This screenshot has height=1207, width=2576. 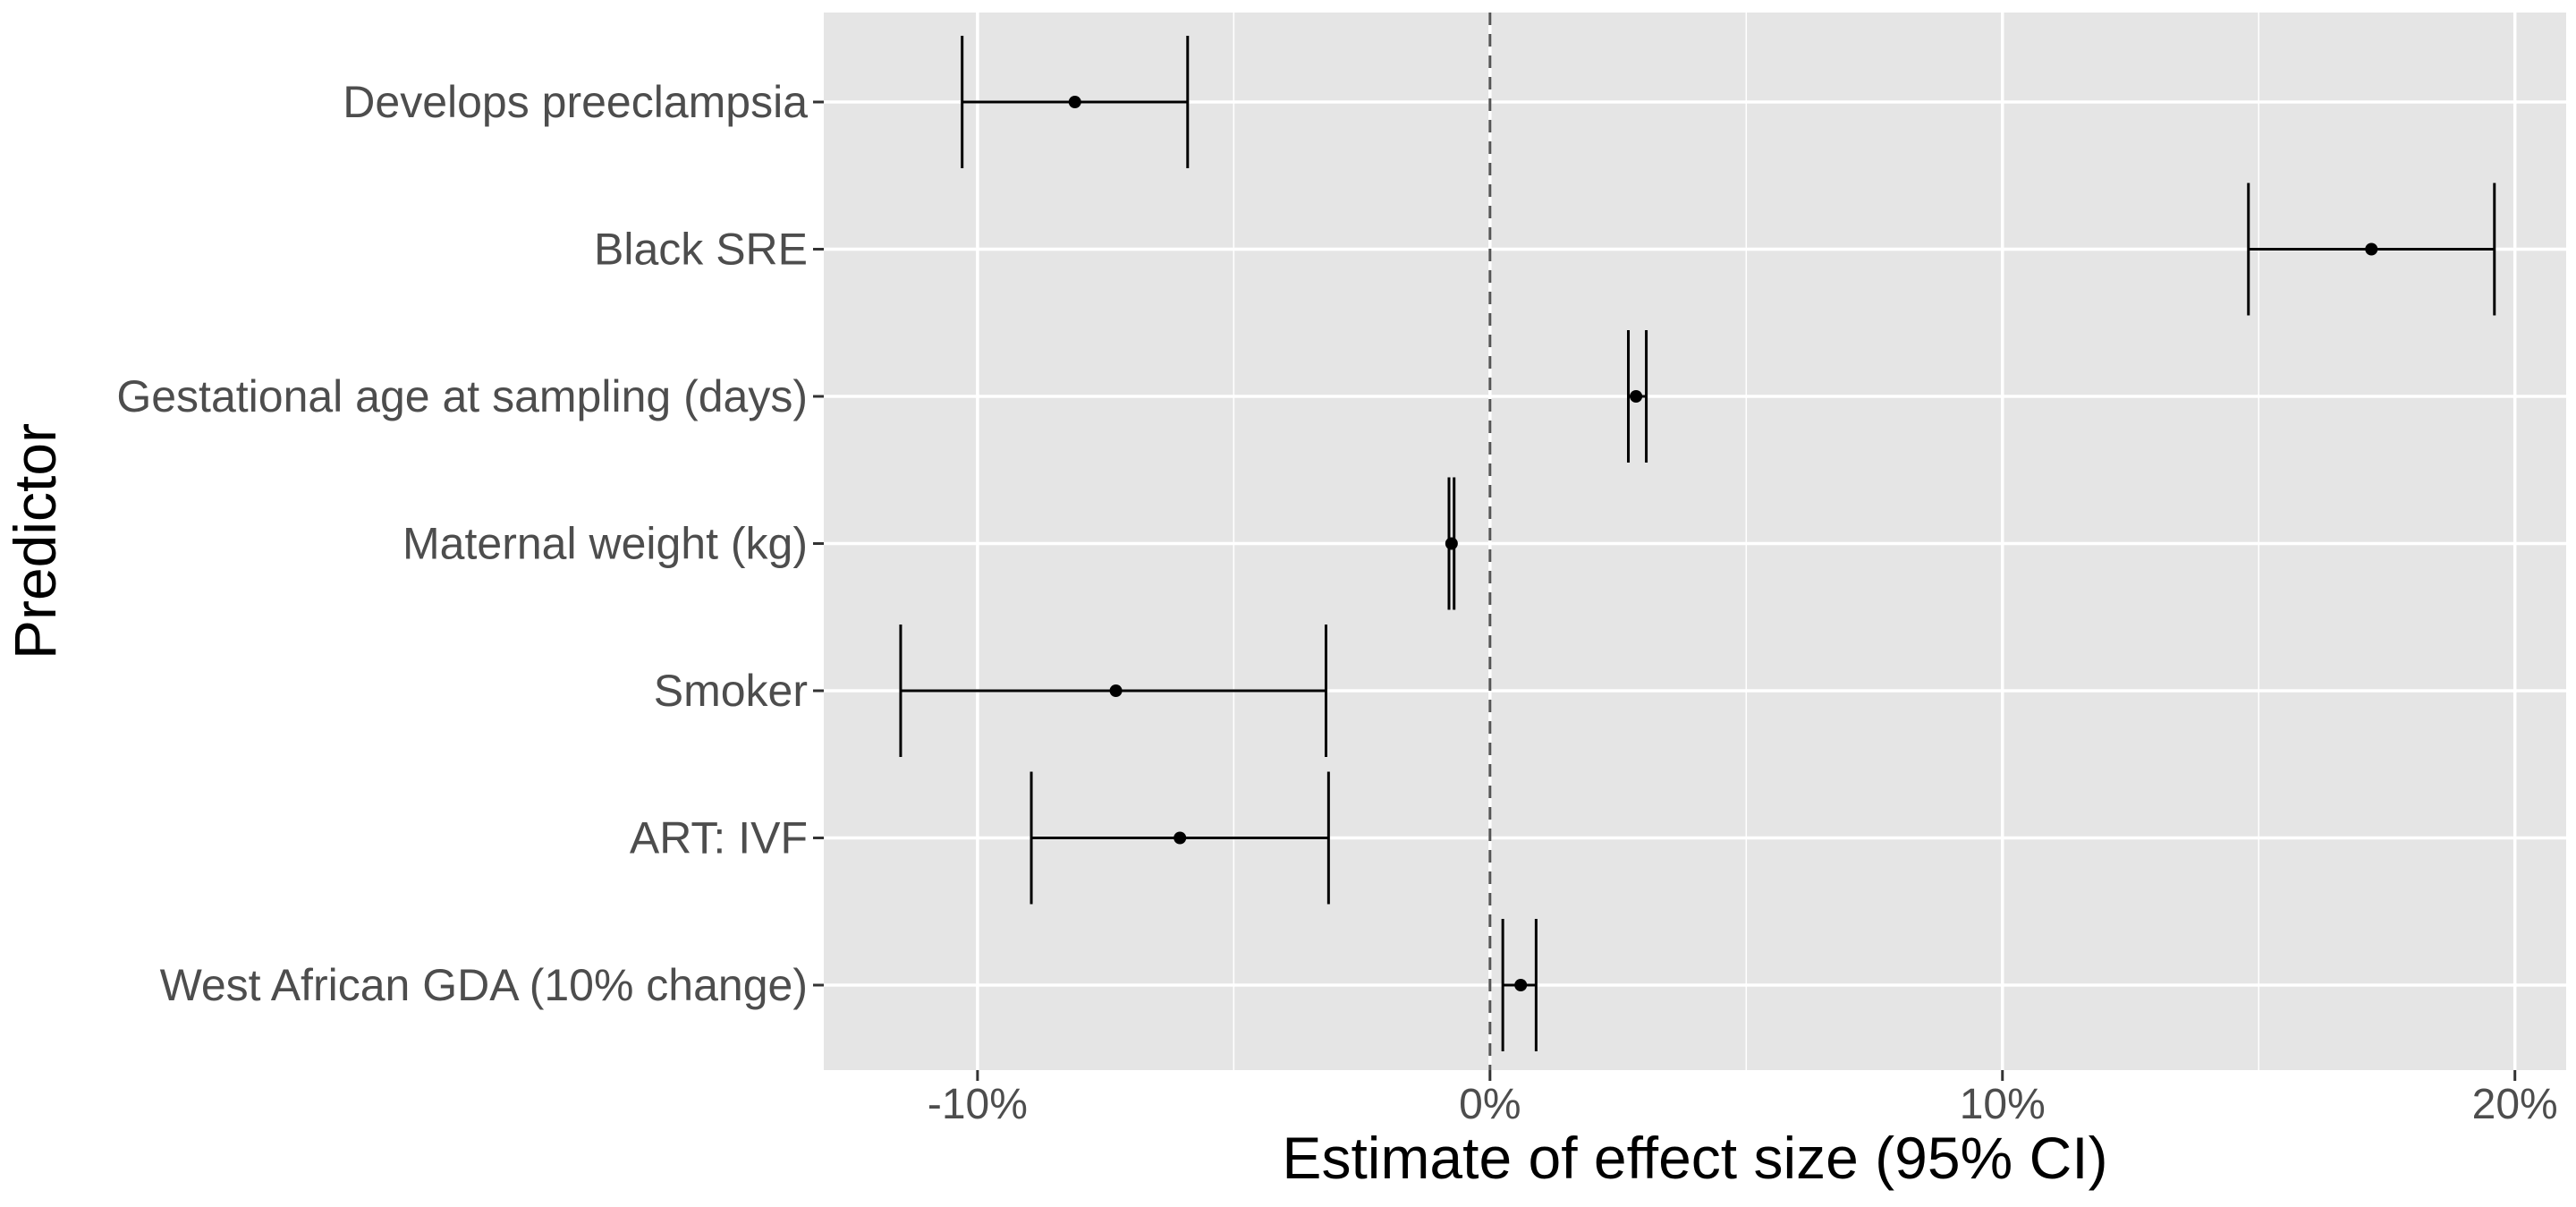 I want to click on y-tick-label: Maternal weight (kg), so click(x=605, y=544).